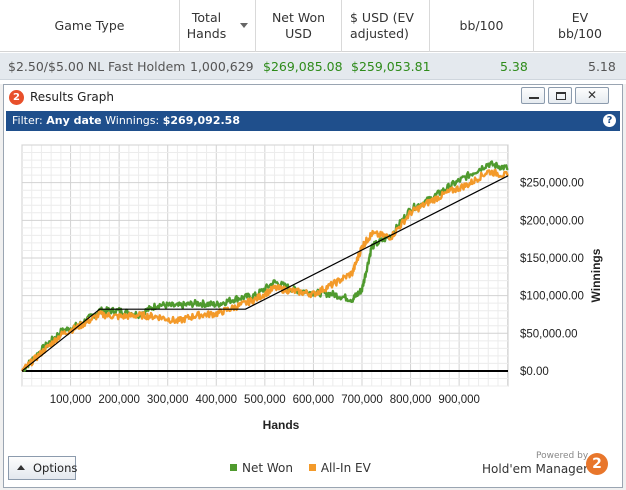  Describe the element at coordinates (299, 26) in the screenshot. I see `column-header-net-won: Net Won USD` at that location.